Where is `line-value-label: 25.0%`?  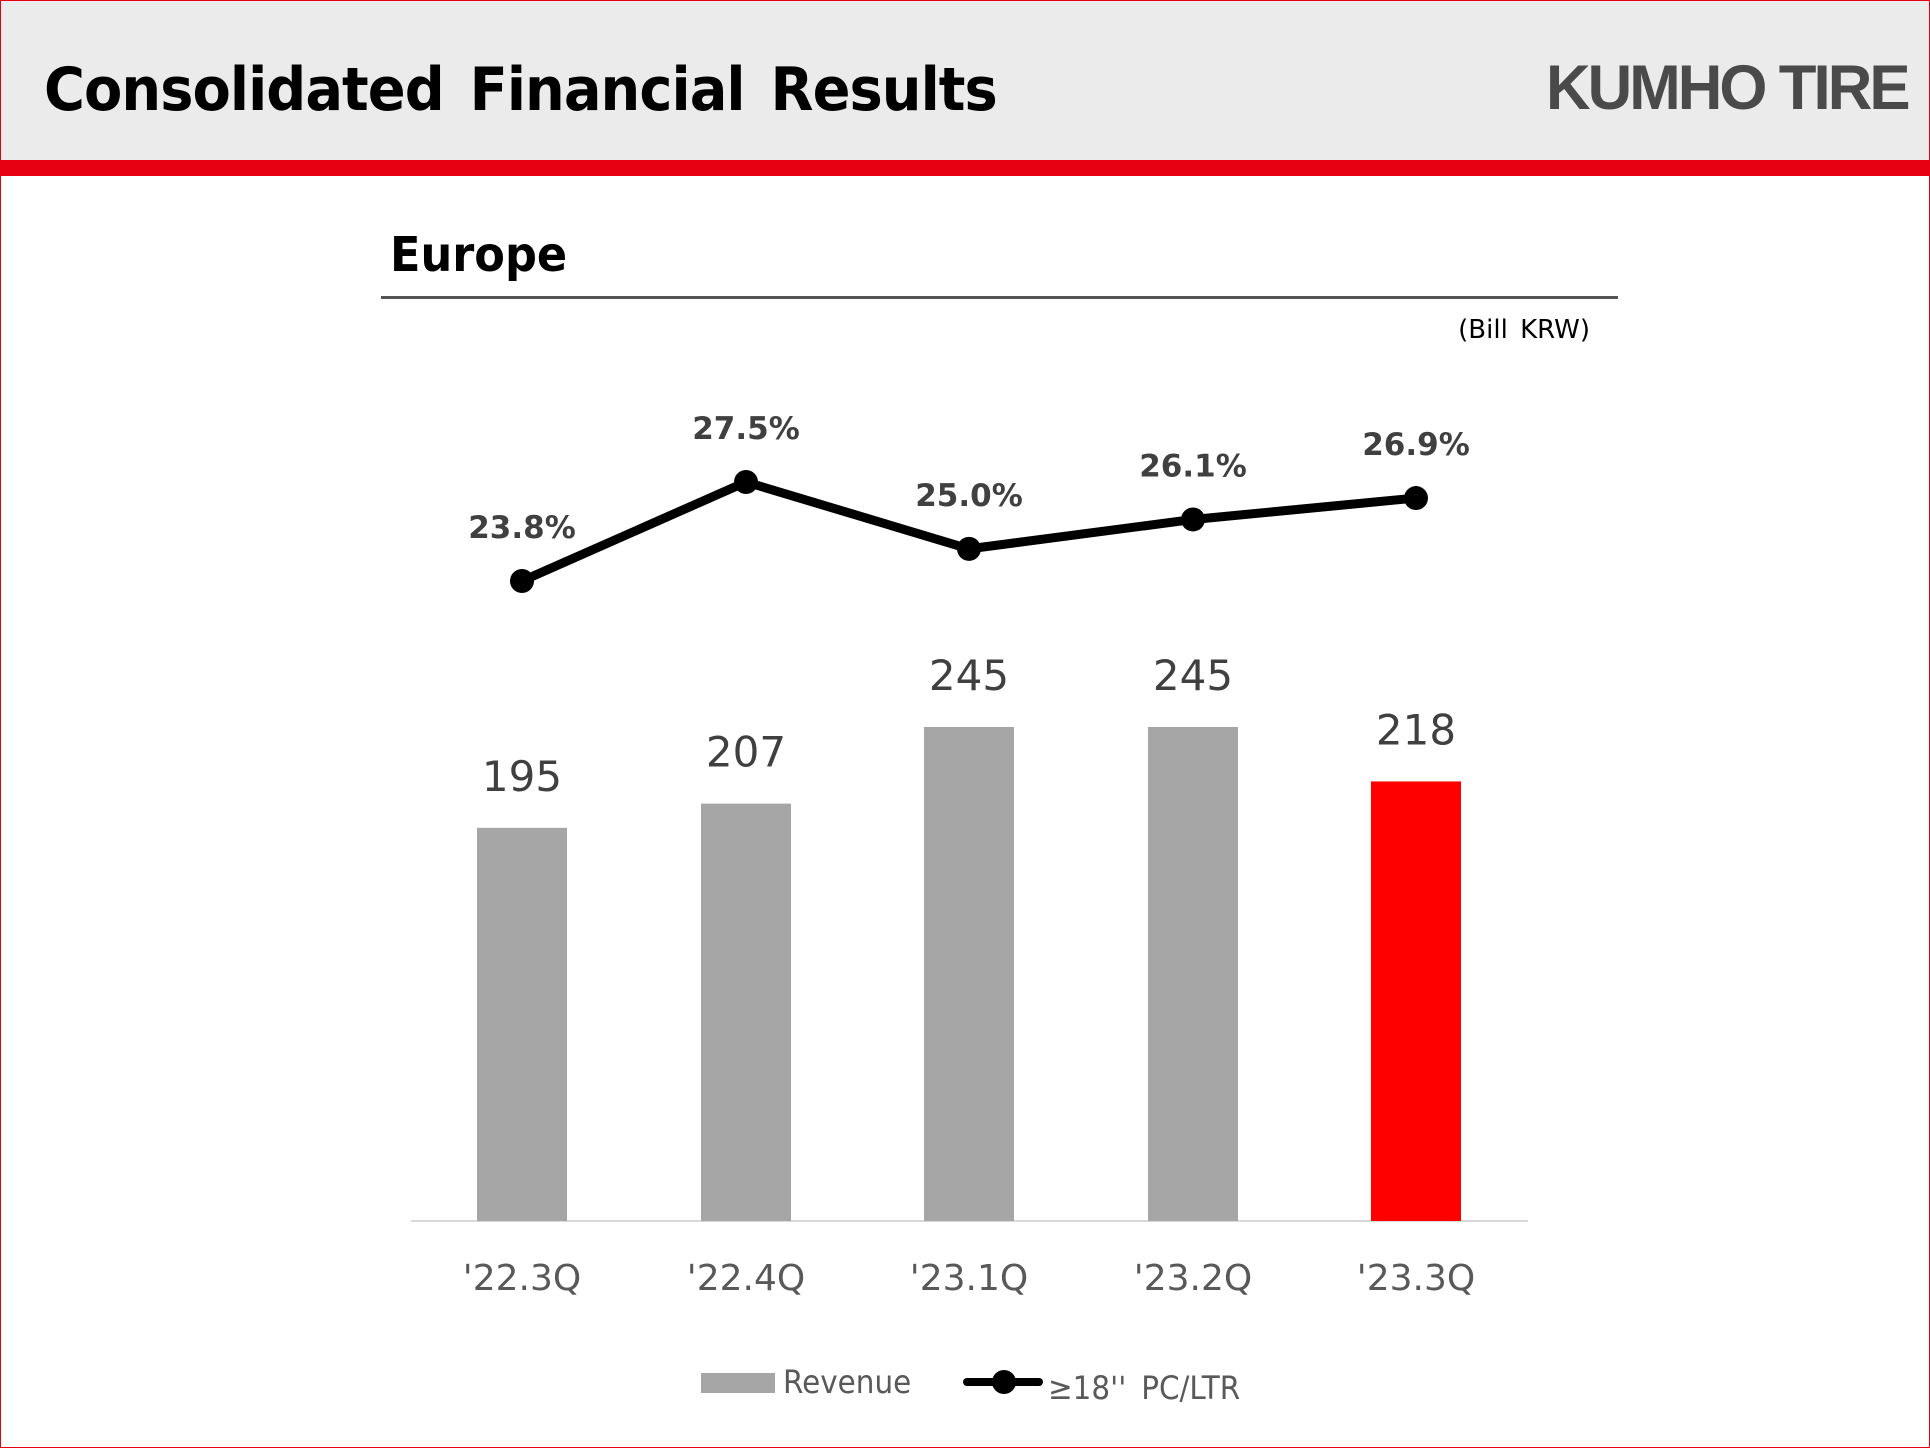
line-value-label: 25.0% is located at coordinates (969, 496).